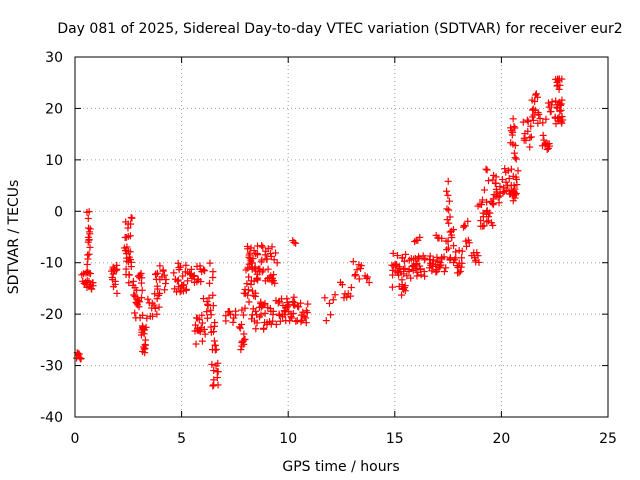  Describe the element at coordinates (14, 237) in the screenshot. I see `y-axis-label: SDTVAR / TECUs` at that location.